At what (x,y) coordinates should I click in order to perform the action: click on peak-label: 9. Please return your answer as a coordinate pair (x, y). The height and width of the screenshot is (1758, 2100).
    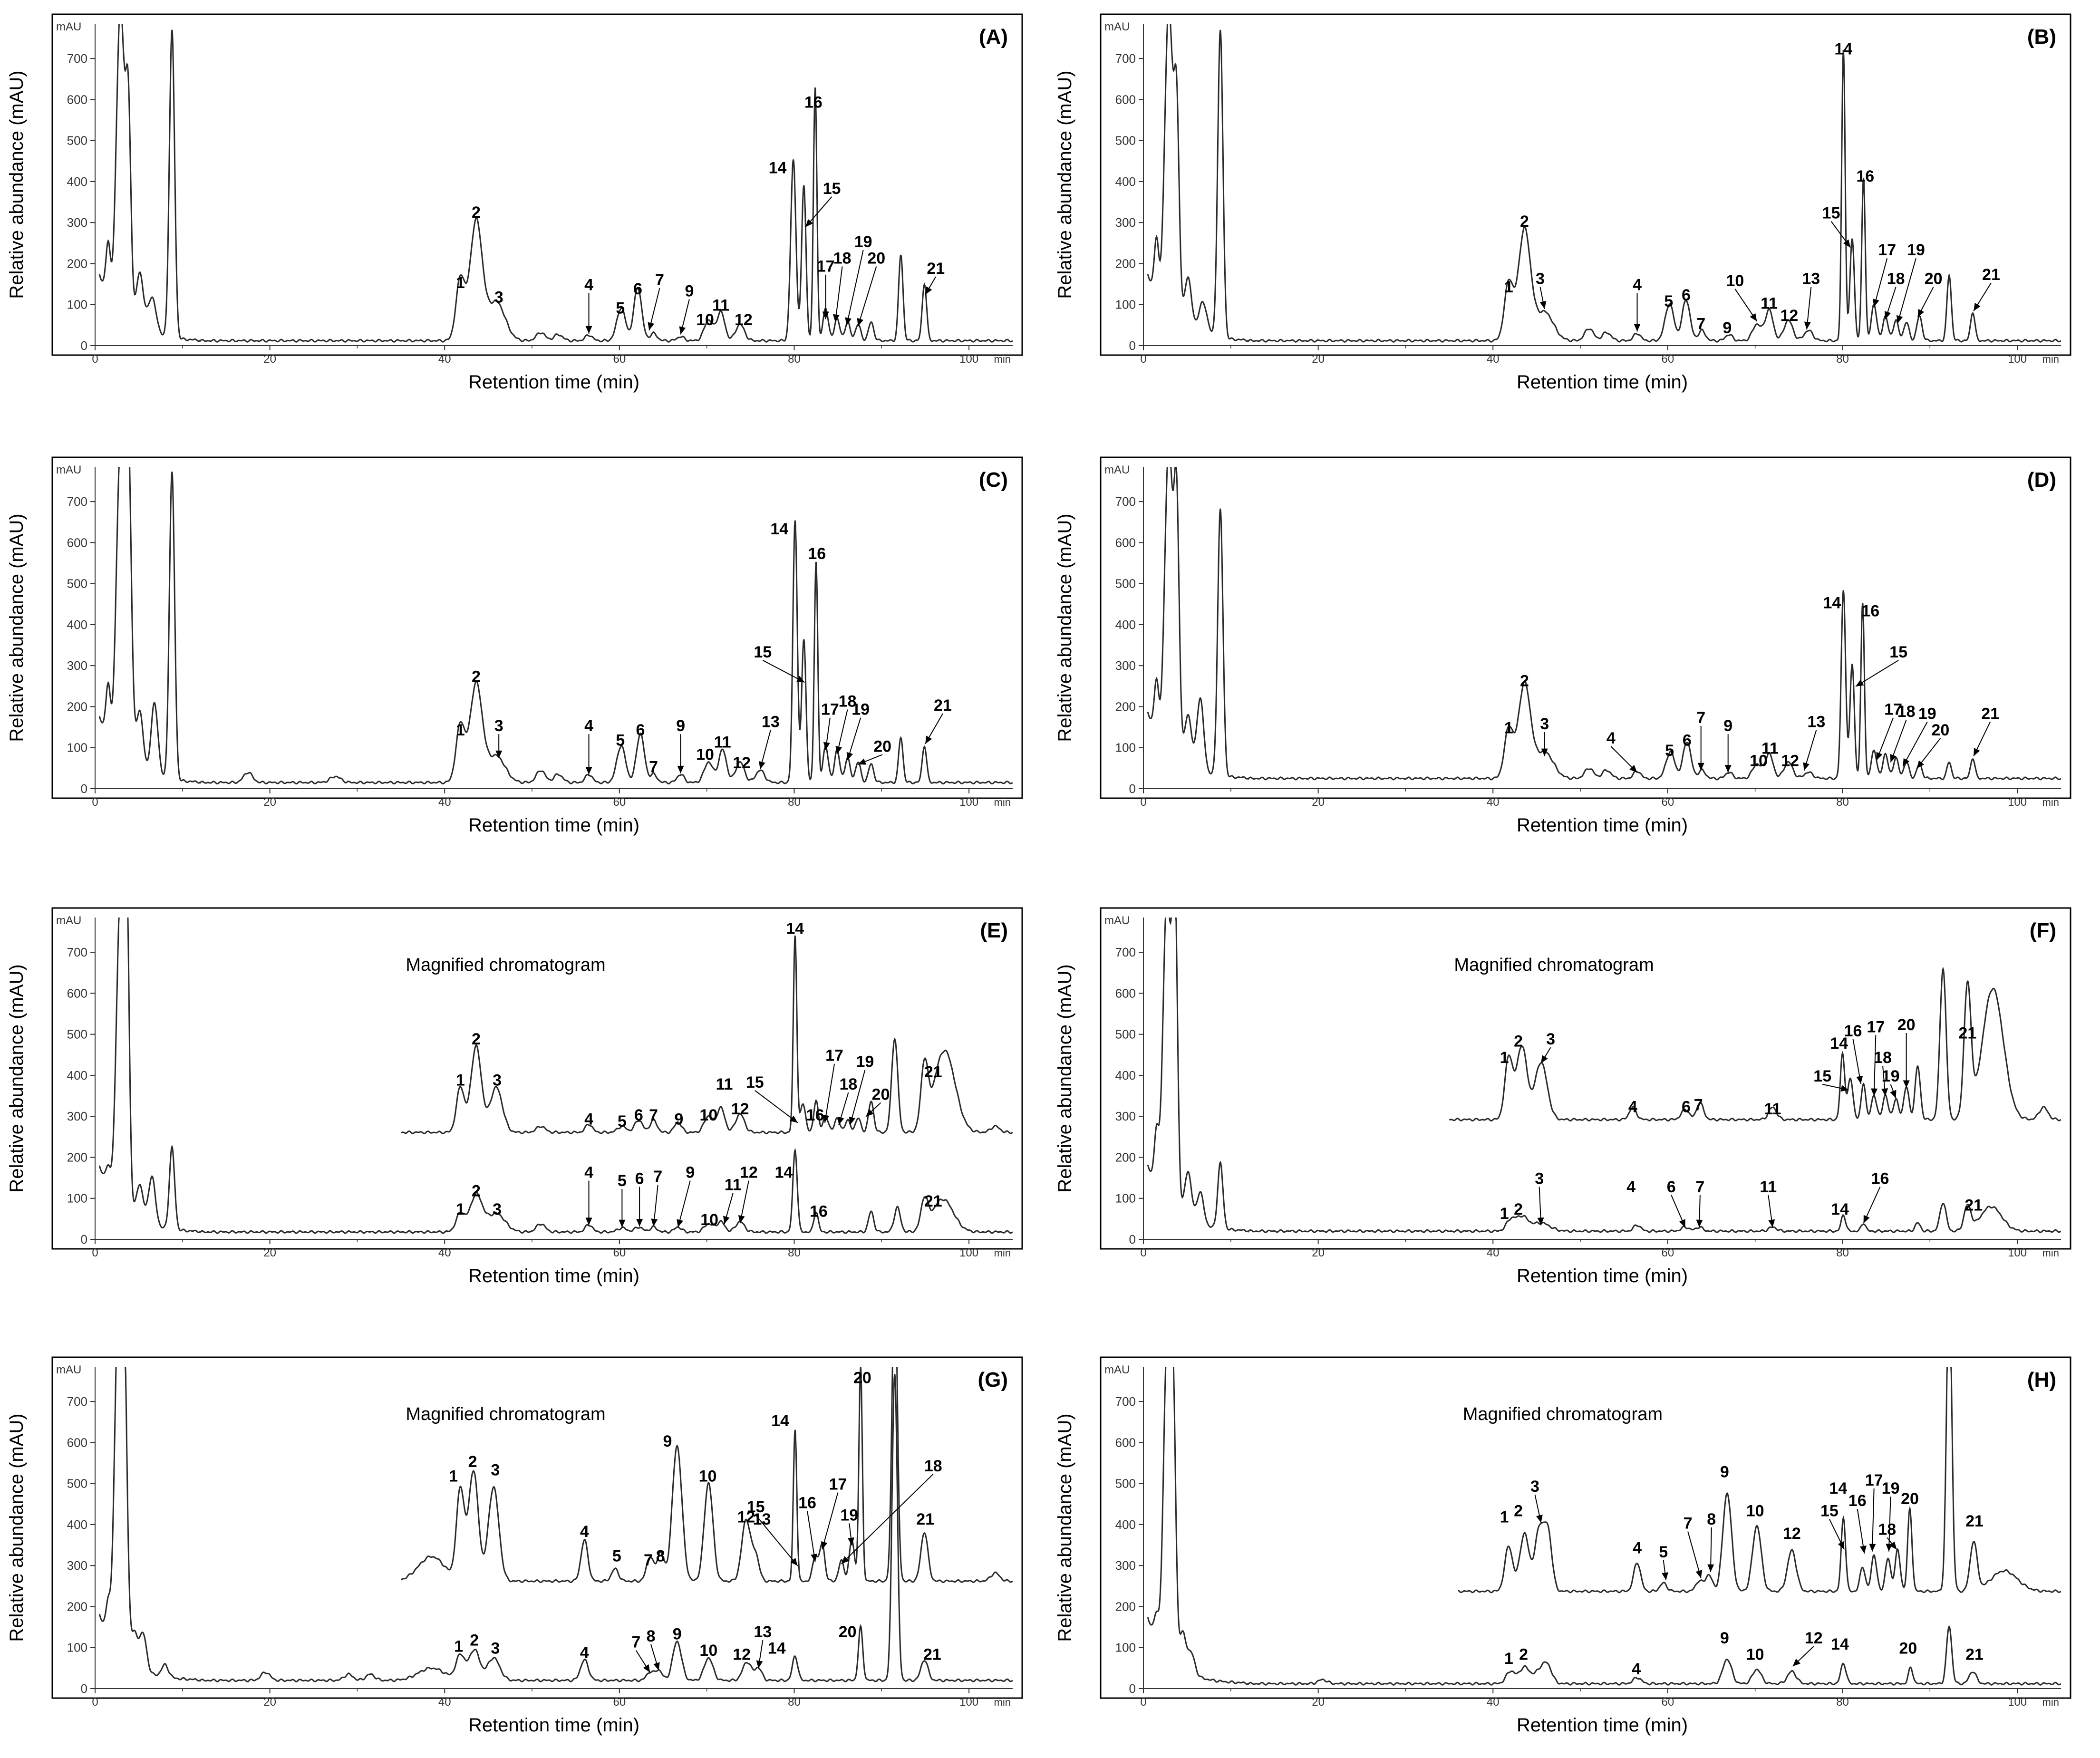
    Looking at the image, I should click on (678, 1119).